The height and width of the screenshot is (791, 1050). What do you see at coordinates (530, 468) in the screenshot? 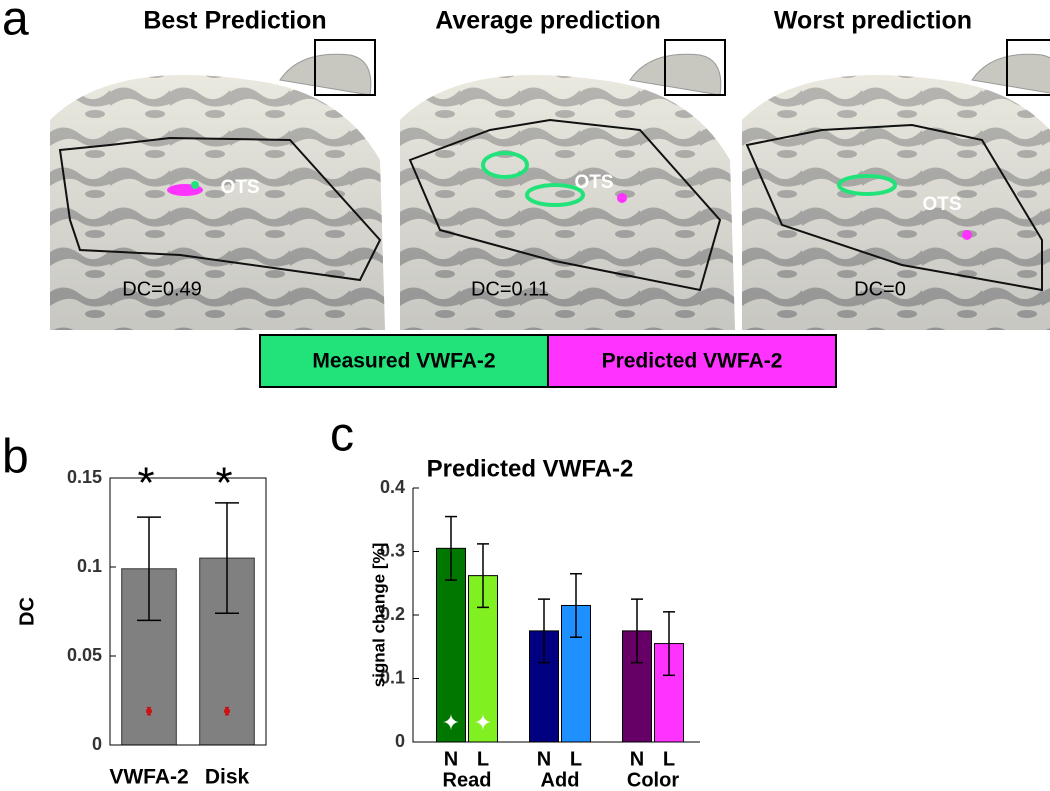
I see `chart-title: Predicted VWFA-2` at bounding box center [530, 468].